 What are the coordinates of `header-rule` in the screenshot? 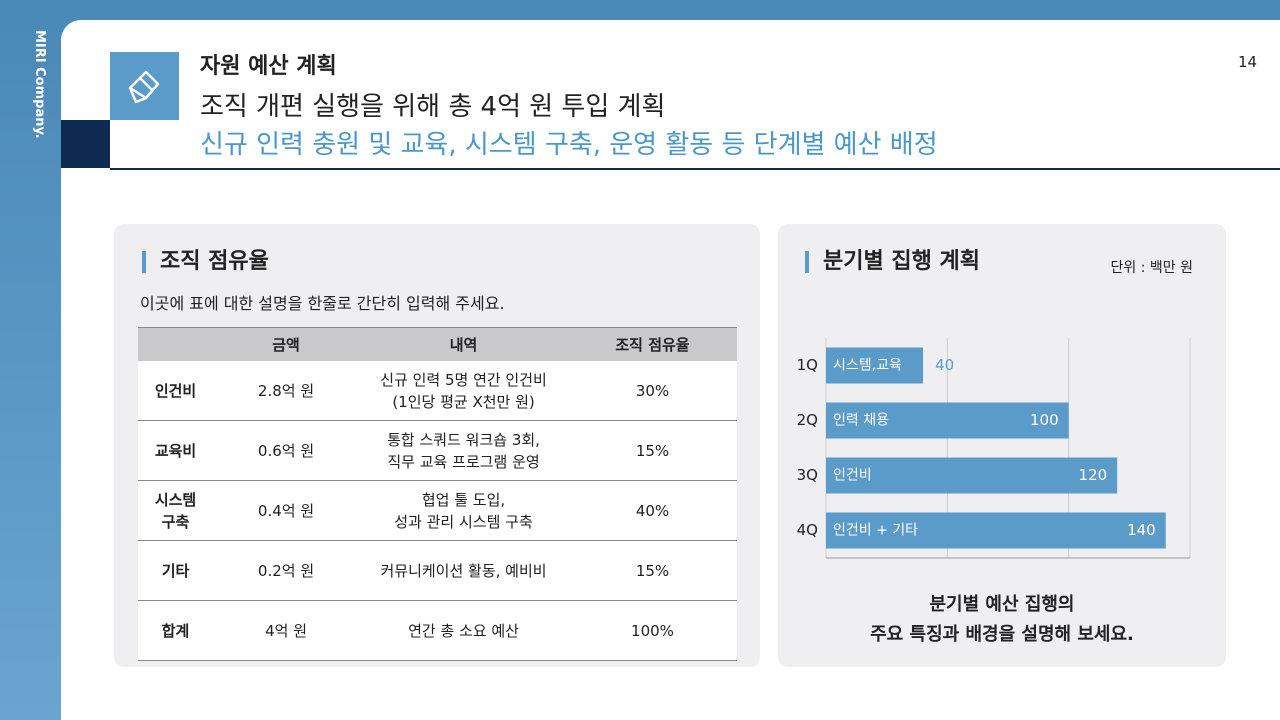 It's located at (695, 169).